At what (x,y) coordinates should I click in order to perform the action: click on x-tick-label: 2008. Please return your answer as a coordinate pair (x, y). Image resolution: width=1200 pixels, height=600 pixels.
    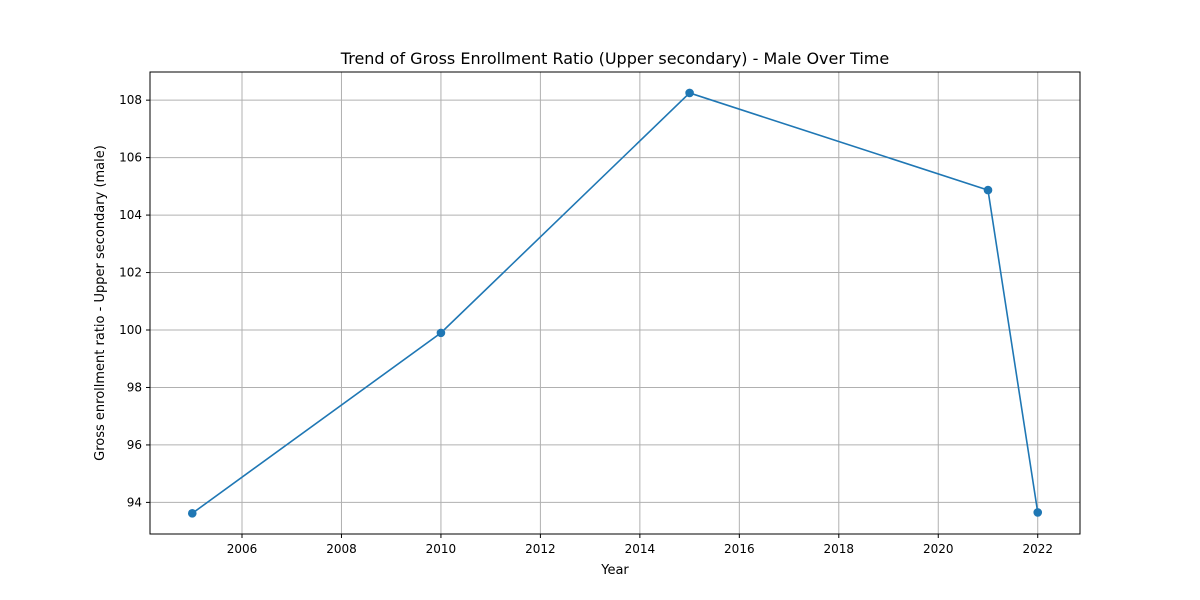
    Looking at the image, I should click on (341, 549).